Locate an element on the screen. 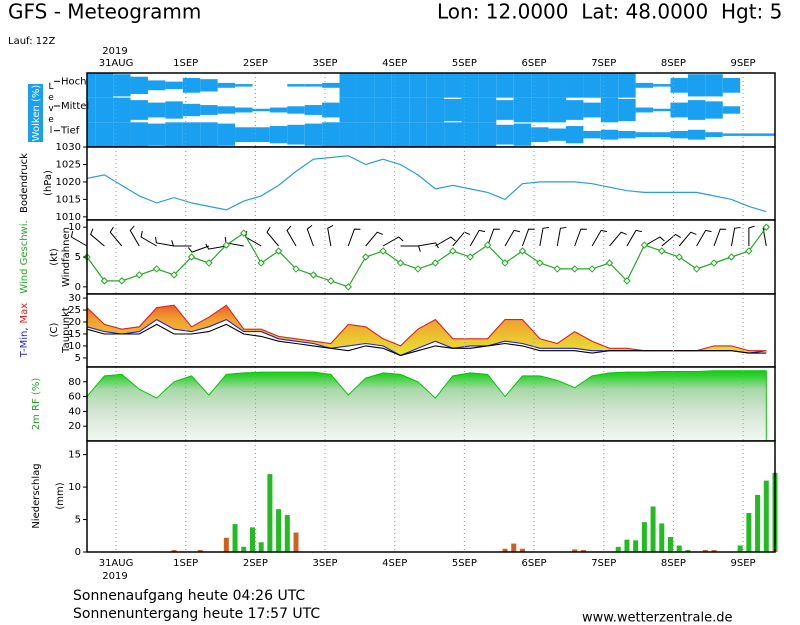 The image size is (800, 625). y-tick-label: 30 is located at coordinates (74, 298).